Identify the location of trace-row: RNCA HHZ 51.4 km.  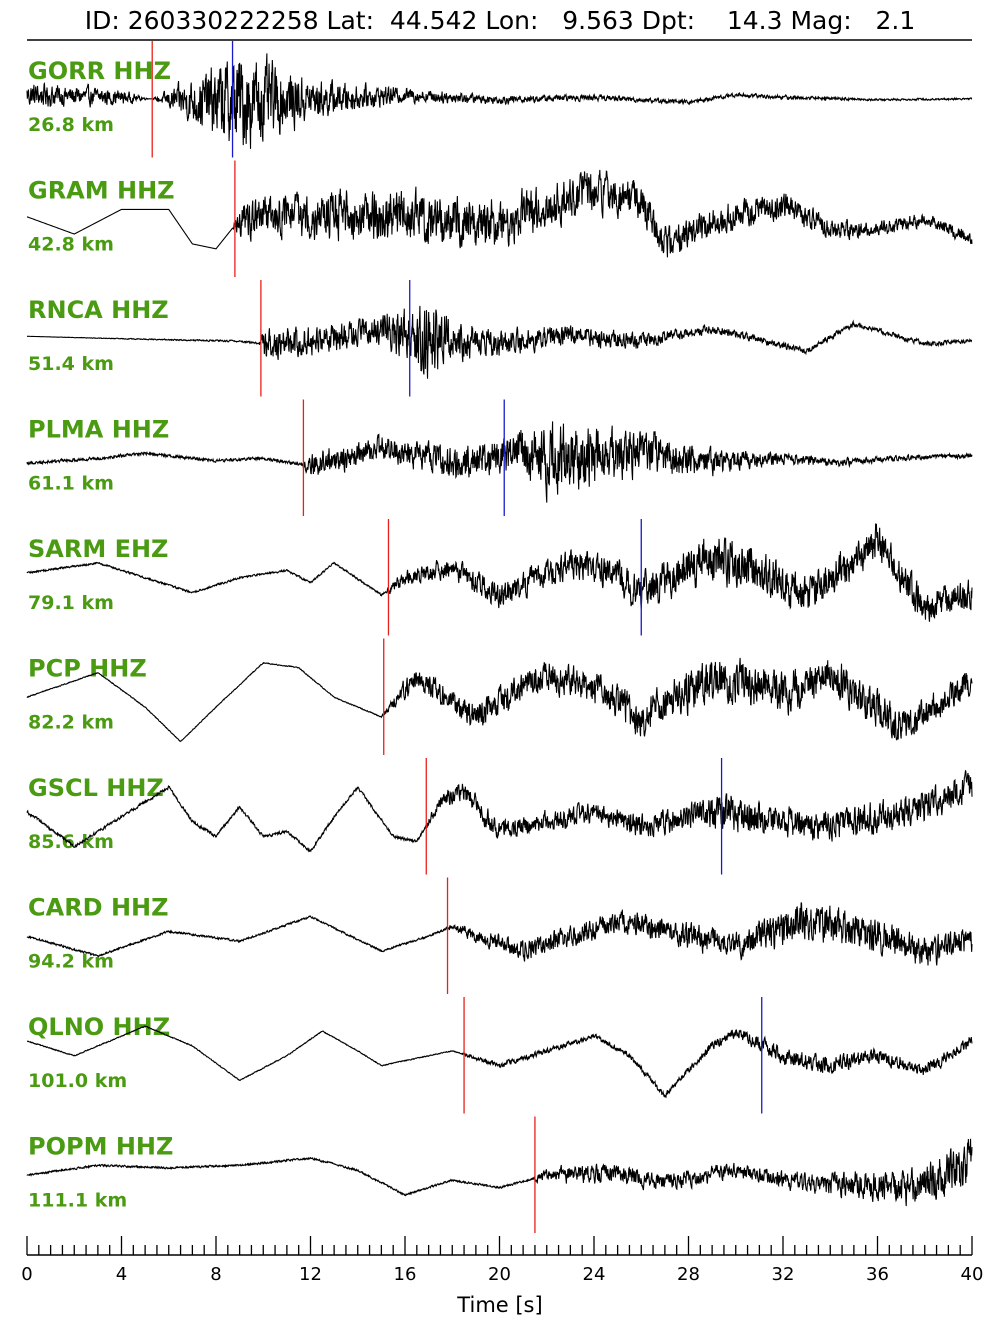
(500, 338).